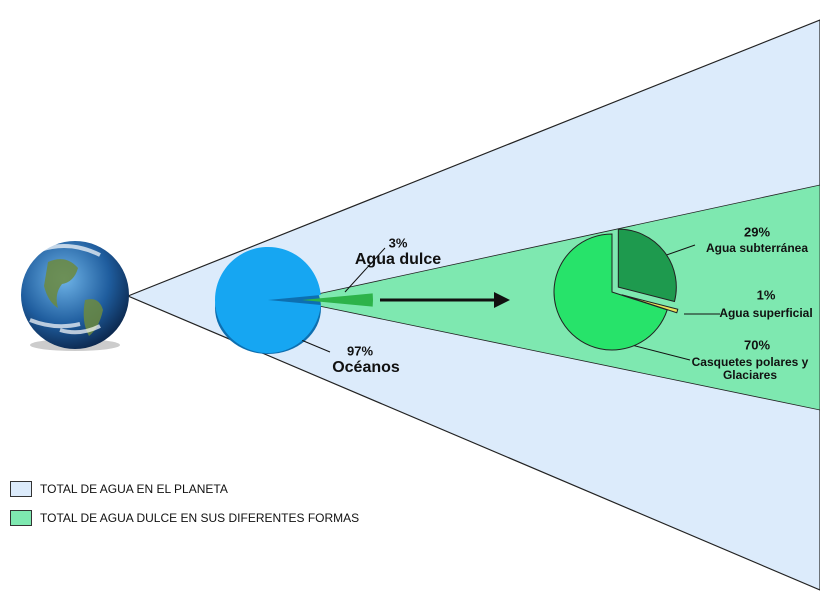  Describe the element at coordinates (765, 313) in the screenshot. I see `slice-label: Agua superficial` at that location.